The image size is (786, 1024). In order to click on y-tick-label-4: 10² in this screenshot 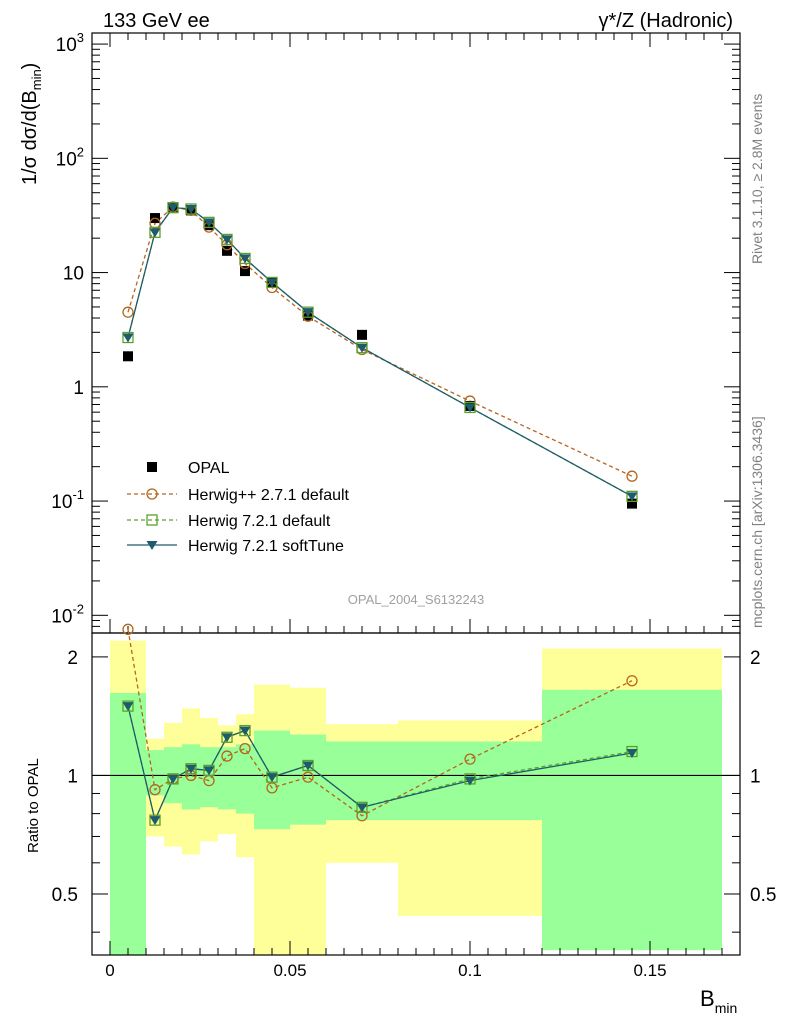, I will do `click(70, 157)`.